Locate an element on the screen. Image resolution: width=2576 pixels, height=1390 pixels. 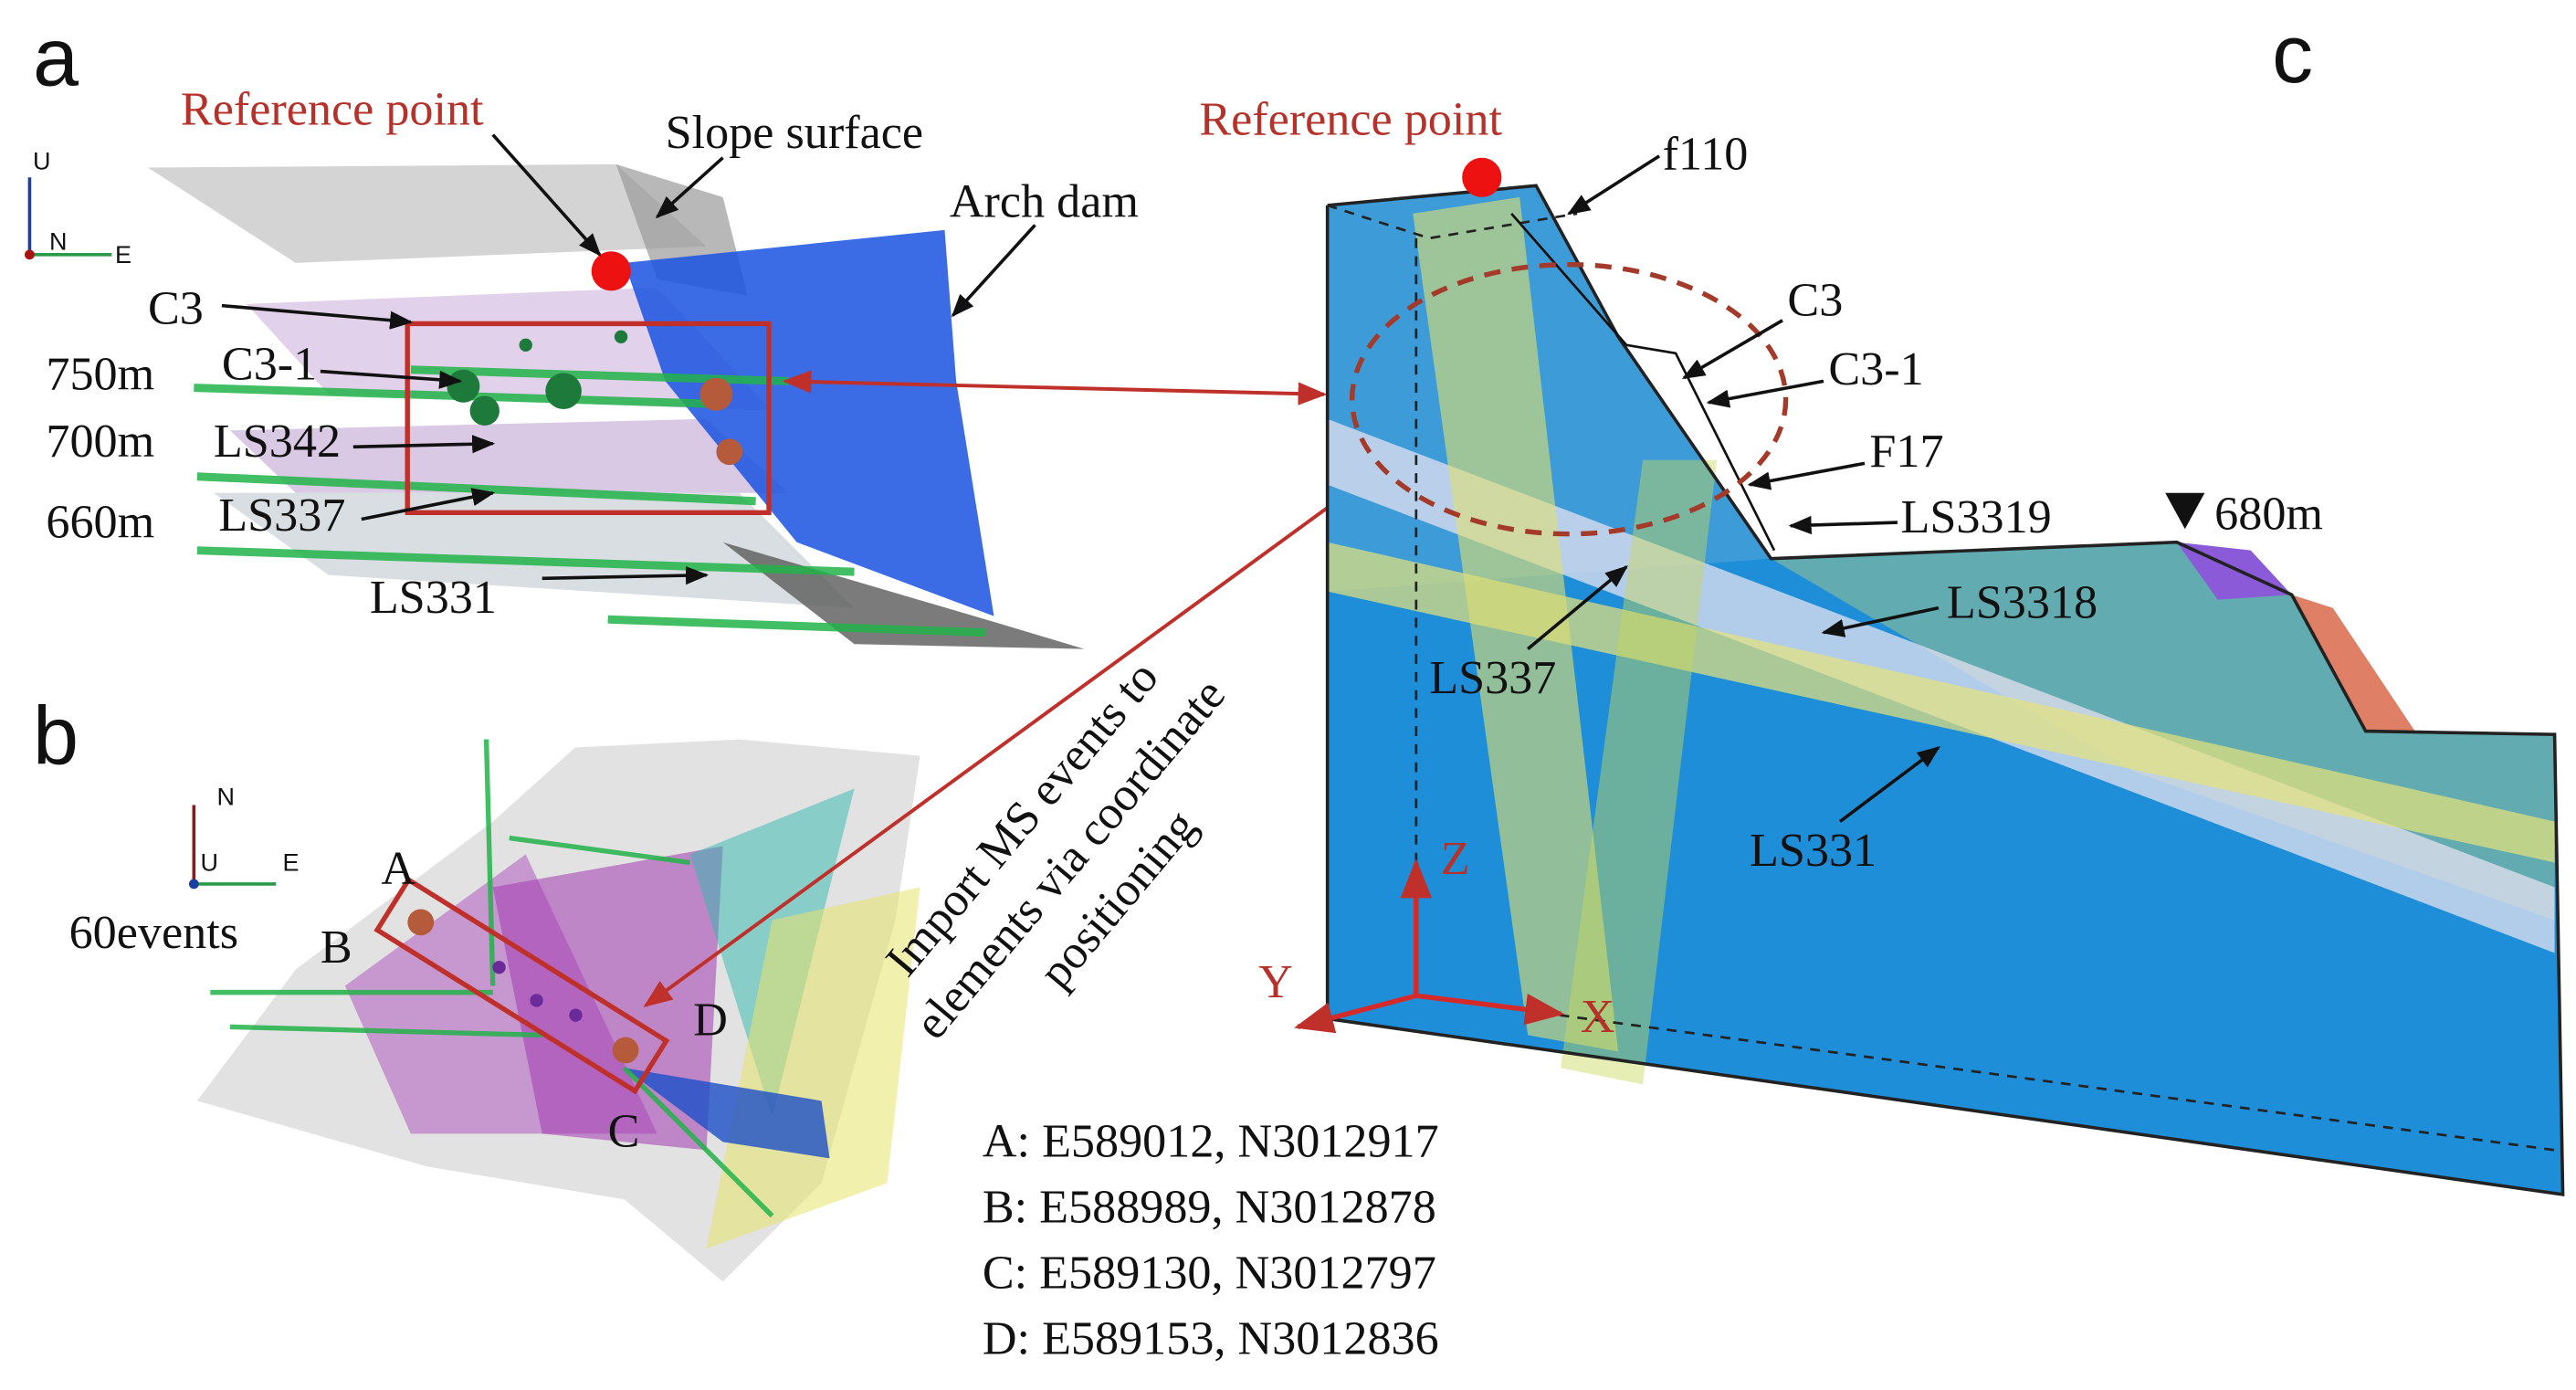
hidden-edge is located at coordinates (1452, 222).